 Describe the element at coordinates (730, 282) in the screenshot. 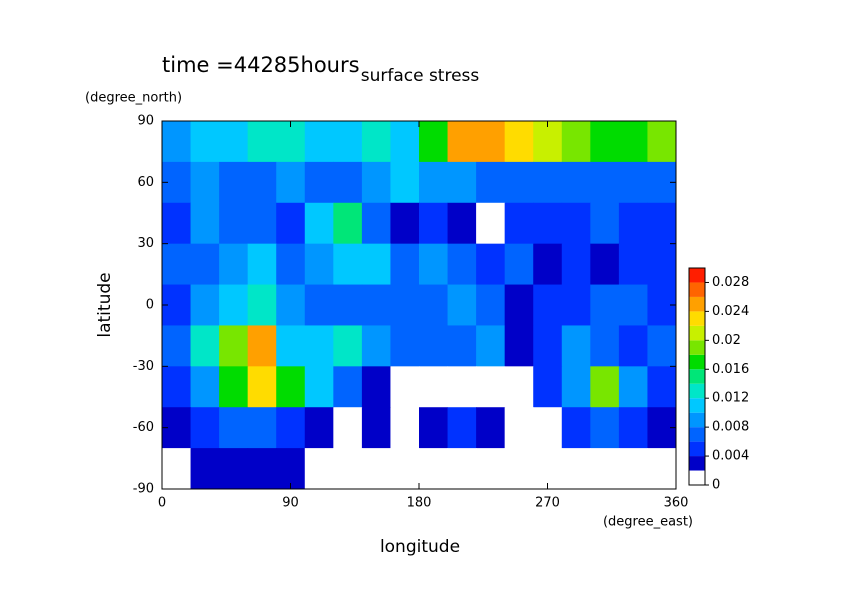

I see `colorbar-tick-label: 0.028` at that location.